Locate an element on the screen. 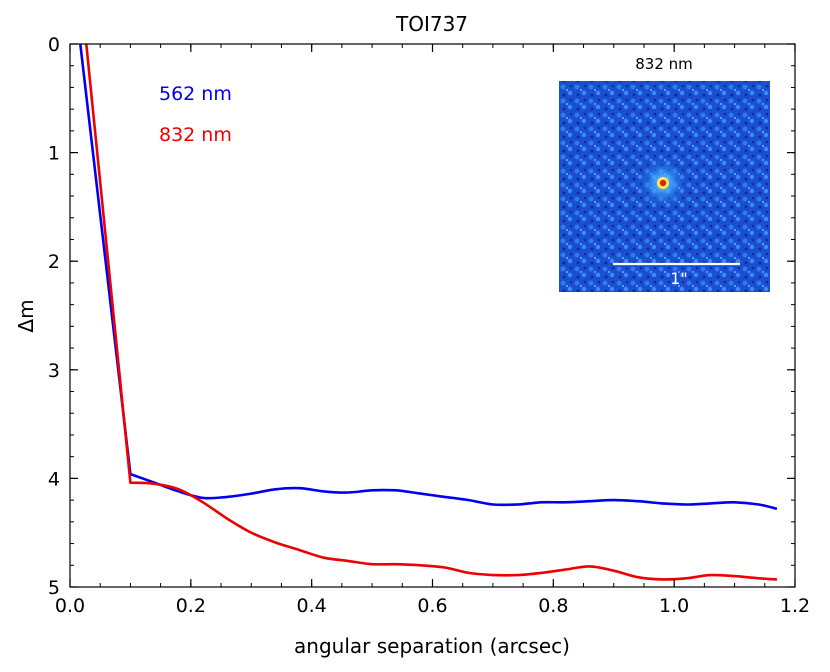  y-tick-label: 1 is located at coordinates (54, 154).